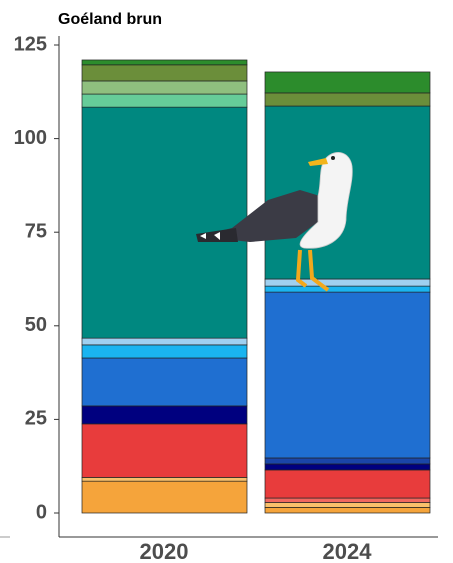  What do you see at coordinates (36, 231) in the screenshot?
I see `y-tick-label: 75` at bounding box center [36, 231].